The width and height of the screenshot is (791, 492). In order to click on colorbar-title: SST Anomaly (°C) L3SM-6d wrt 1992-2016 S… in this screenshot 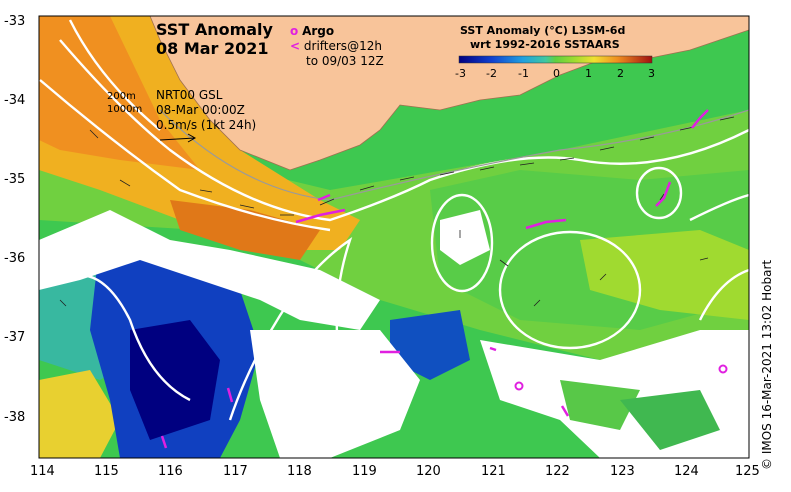, I will do `click(542, 38)`.